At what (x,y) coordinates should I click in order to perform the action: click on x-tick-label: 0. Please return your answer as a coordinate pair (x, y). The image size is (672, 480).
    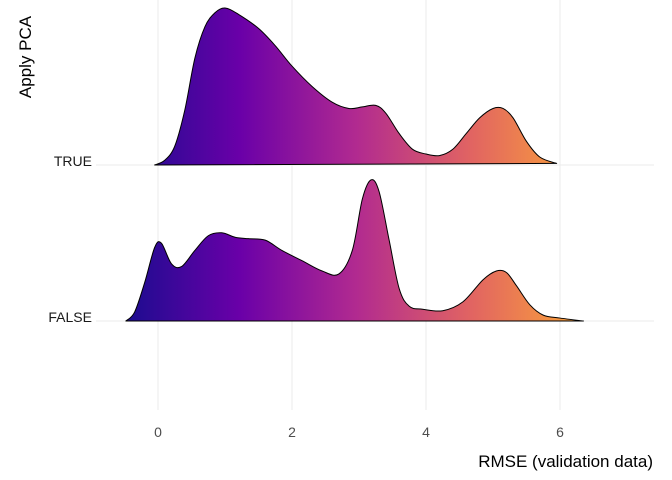
    Looking at the image, I should click on (158, 432).